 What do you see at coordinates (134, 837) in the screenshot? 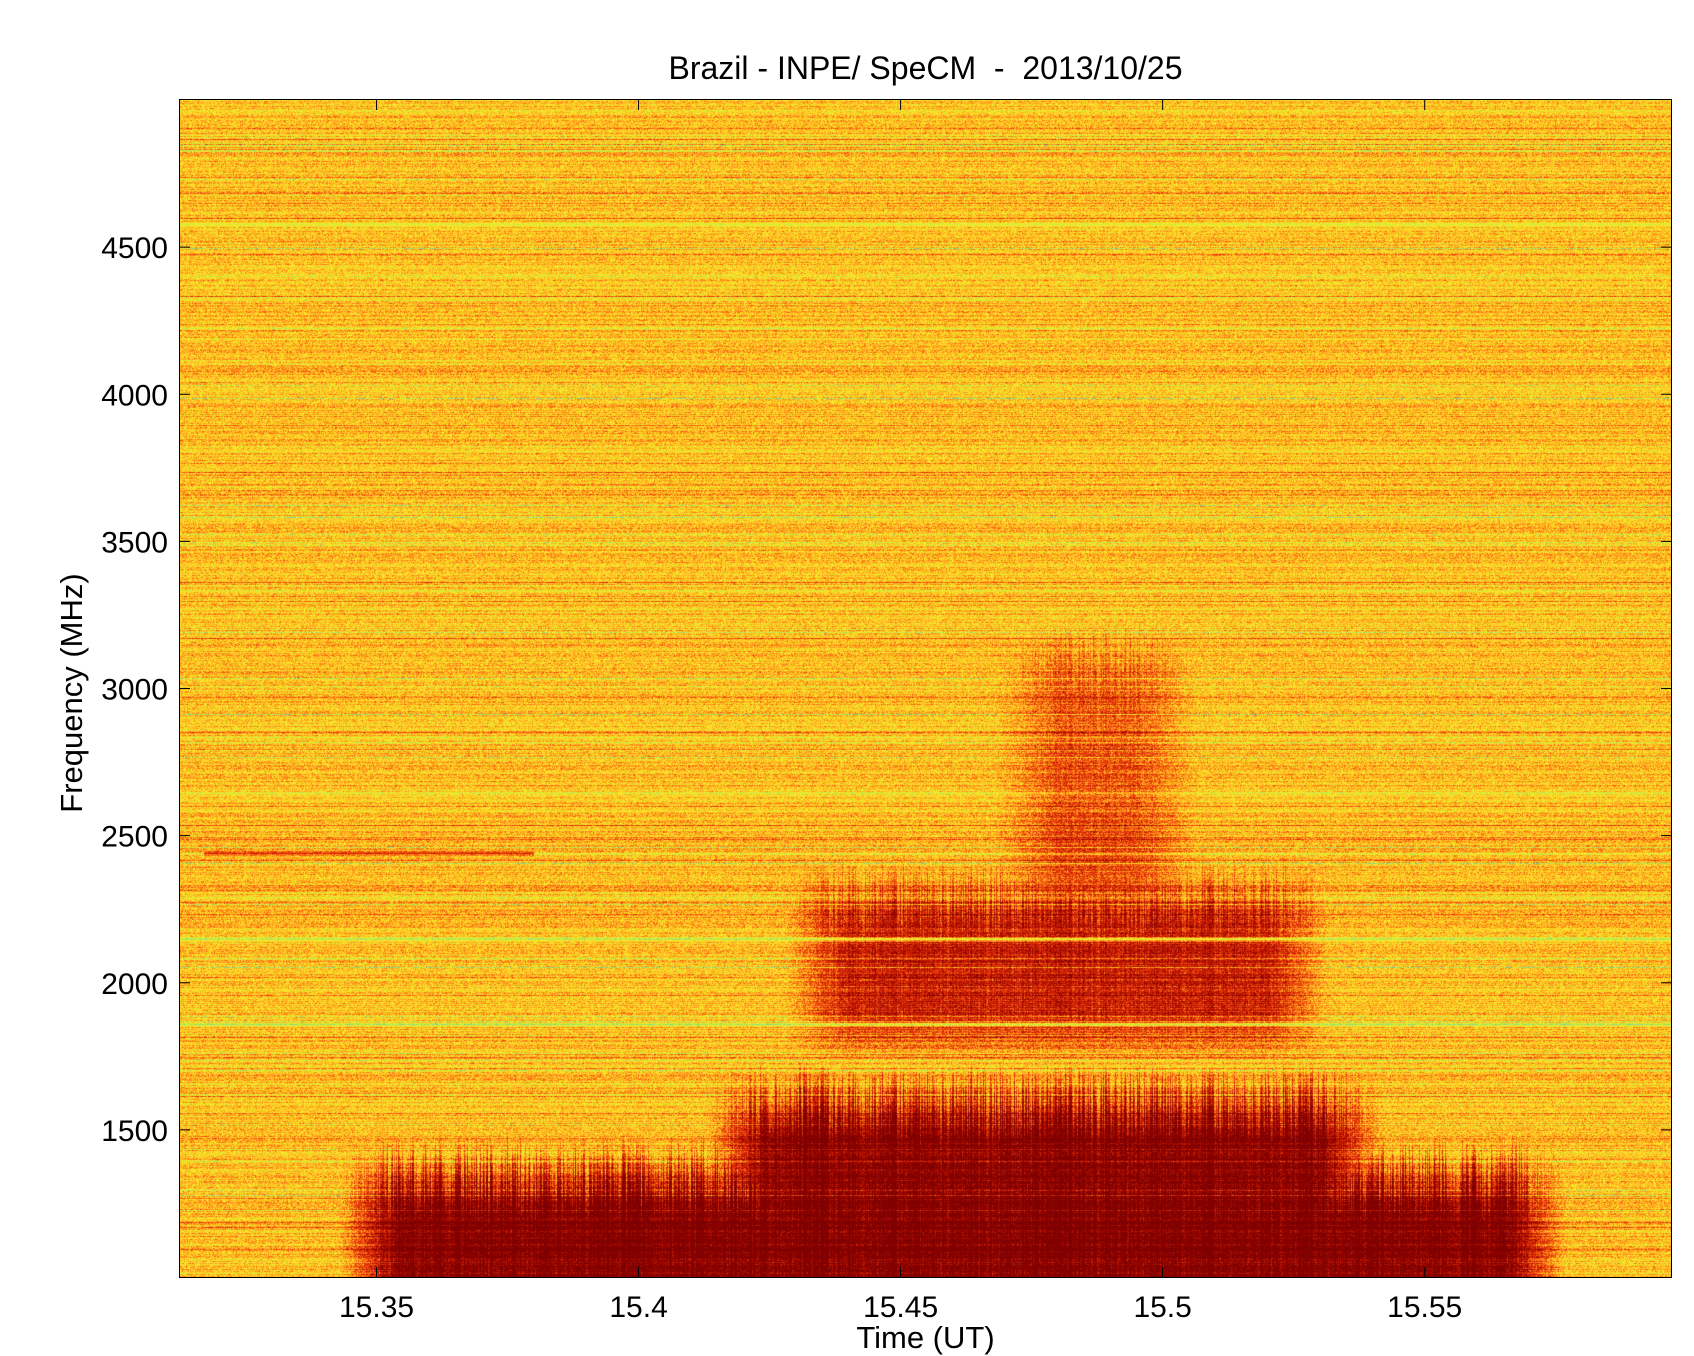
I see `y-tick-label: 2500` at bounding box center [134, 837].